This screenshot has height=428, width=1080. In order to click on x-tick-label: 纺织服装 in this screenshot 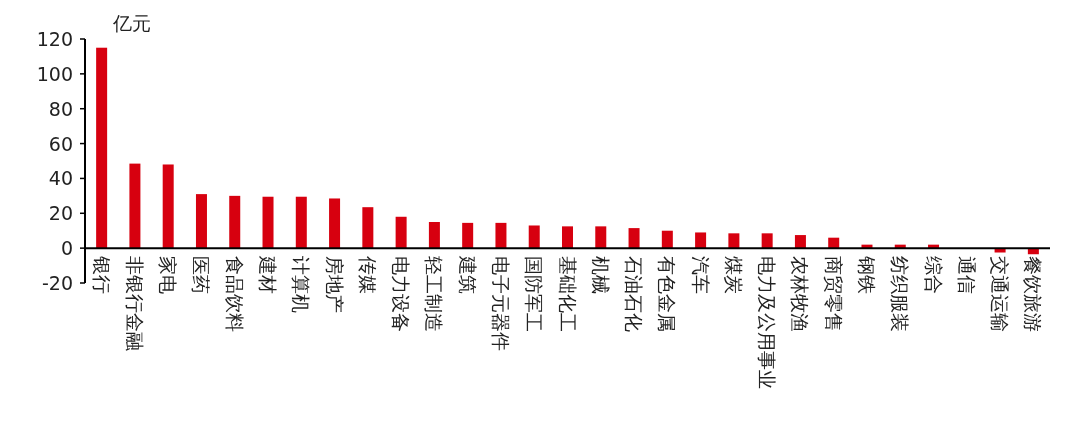, I will do `click(900, 294)`.